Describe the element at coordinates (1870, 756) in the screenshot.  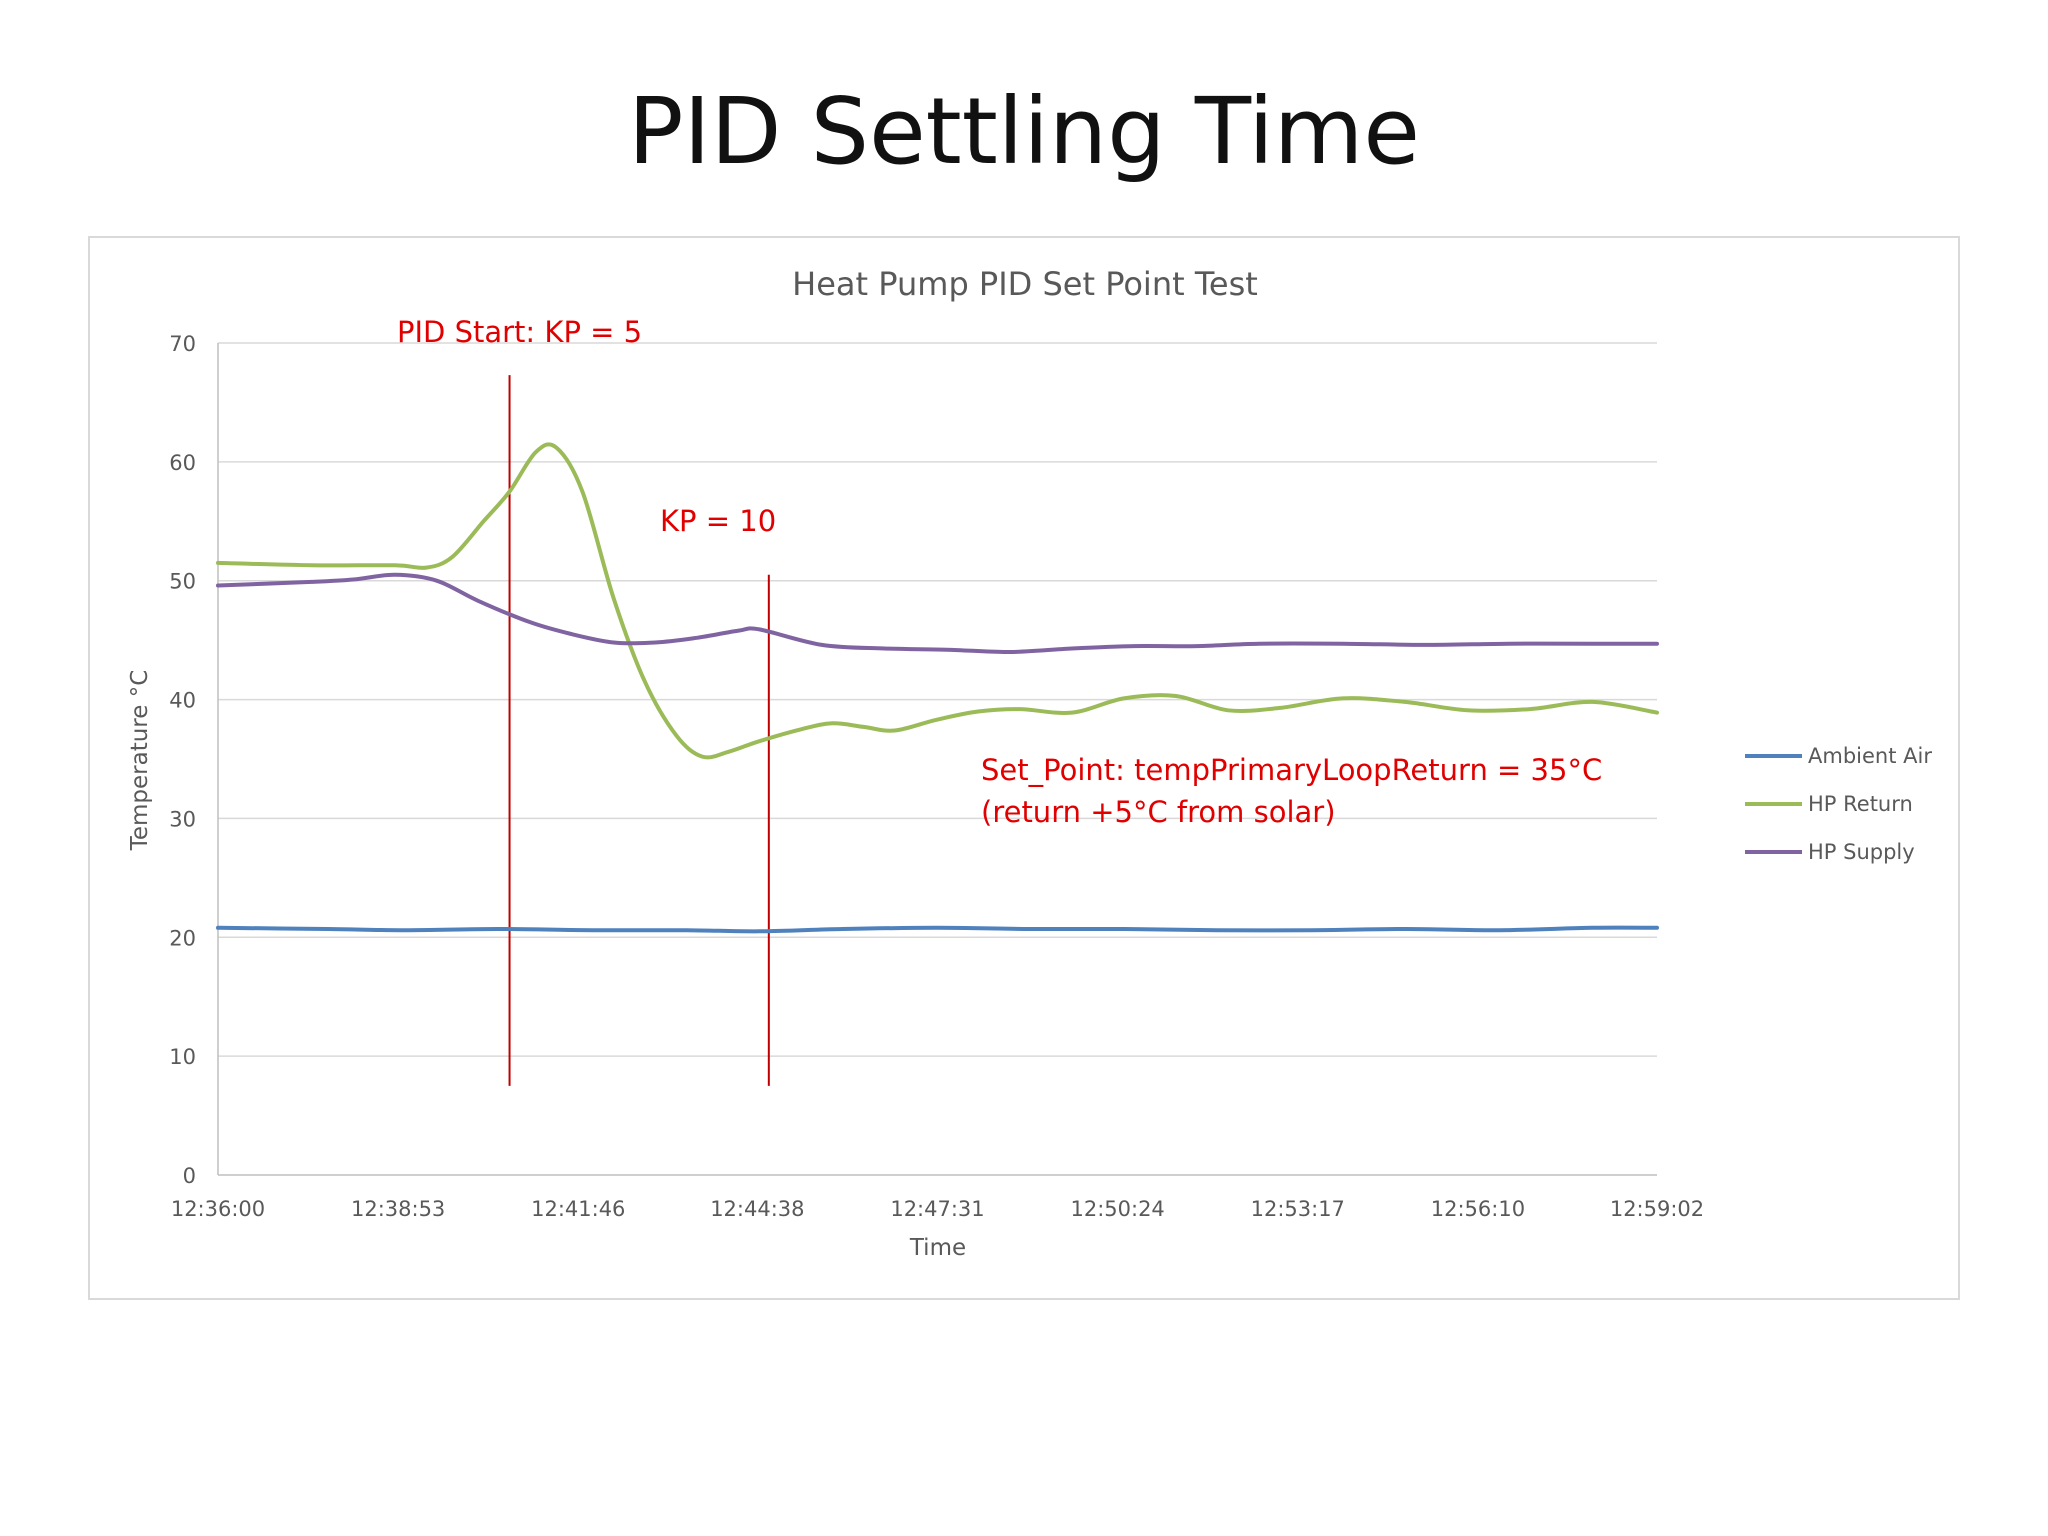
I see `legend-label-ambient-air: Ambient Air` at that location.